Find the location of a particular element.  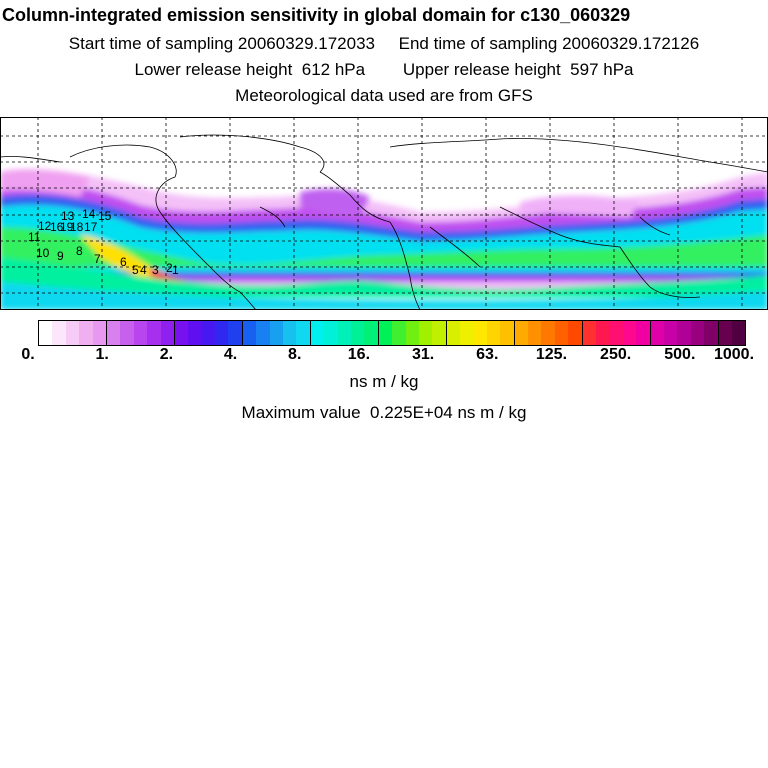

colorbar-tick-label: 250. is located at coordinates (616, 354).